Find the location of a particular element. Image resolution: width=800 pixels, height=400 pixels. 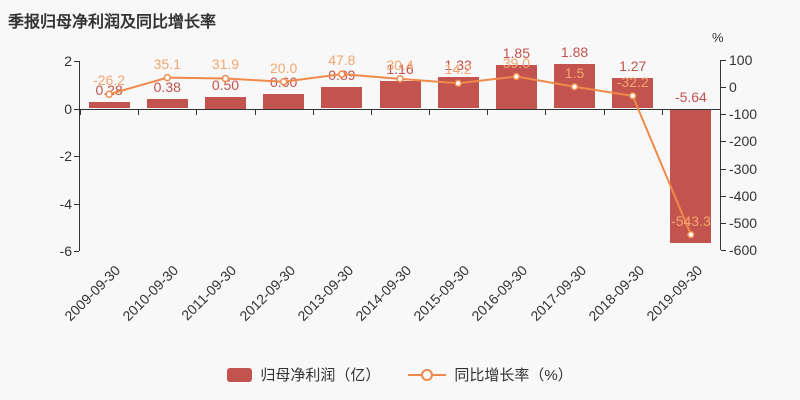

growth-value-label: 31.9 is located at coordinates (225, 64).